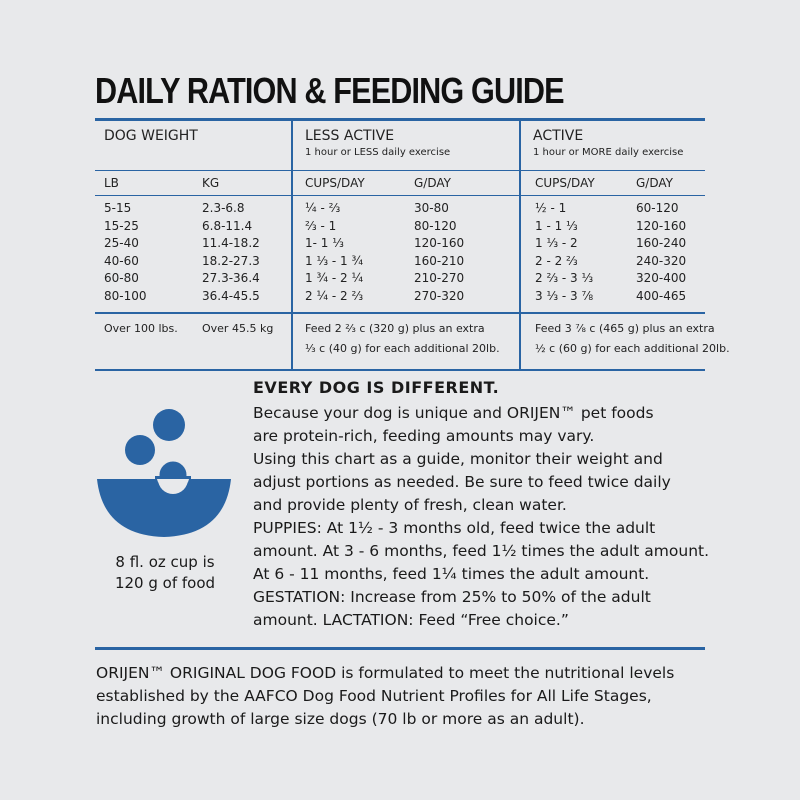 This screenshot has width=800, height=800. I want to click on table-cell: 80-120, so click(435, 225).